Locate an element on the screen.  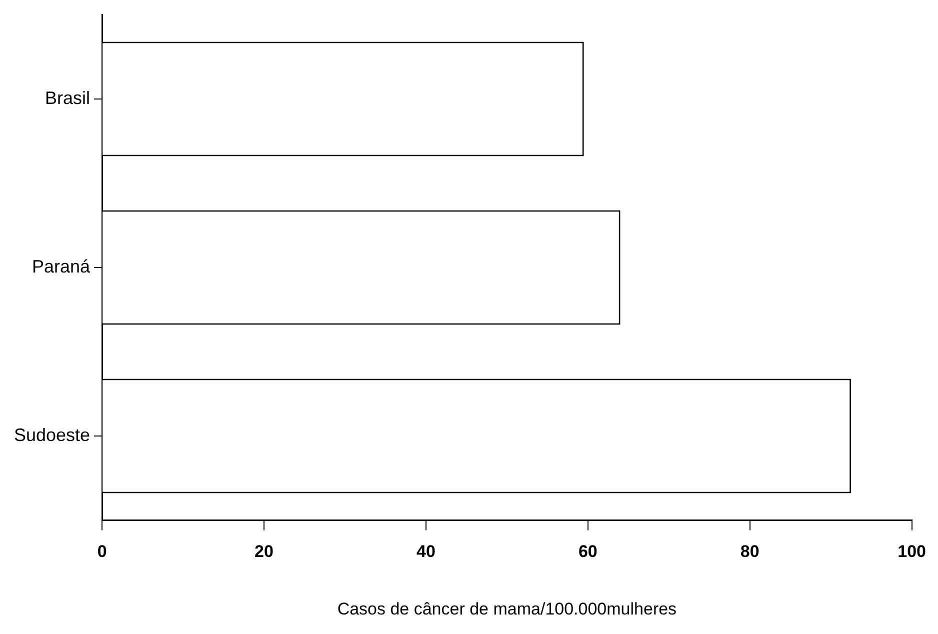
x-tick-label: 20 is located at coordinates (264, 552).